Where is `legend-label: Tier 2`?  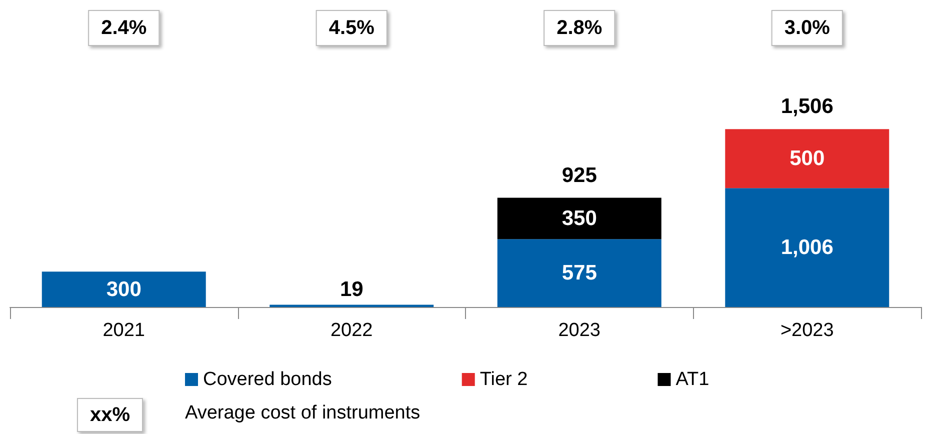
legend-label: Tier 2 is located at coordinates (504, 379).